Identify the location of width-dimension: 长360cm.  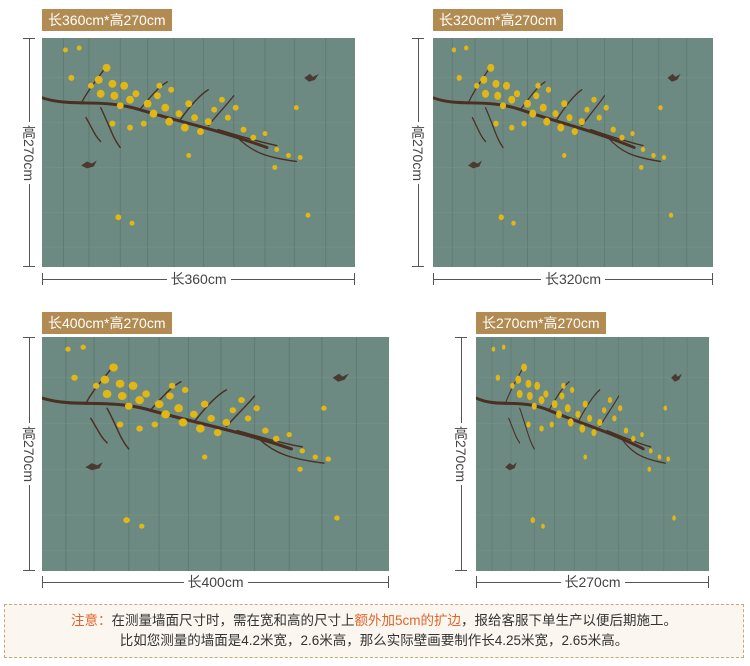
(198, 279).